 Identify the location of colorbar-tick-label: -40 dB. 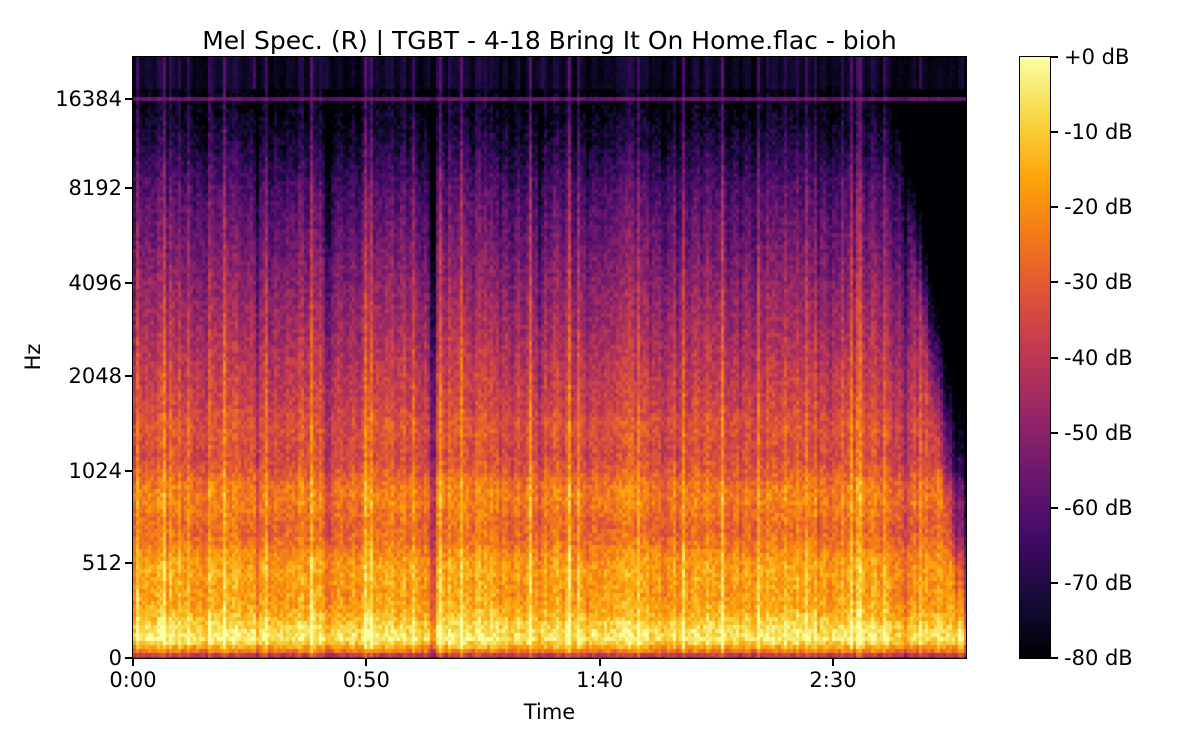
(1098, 357).